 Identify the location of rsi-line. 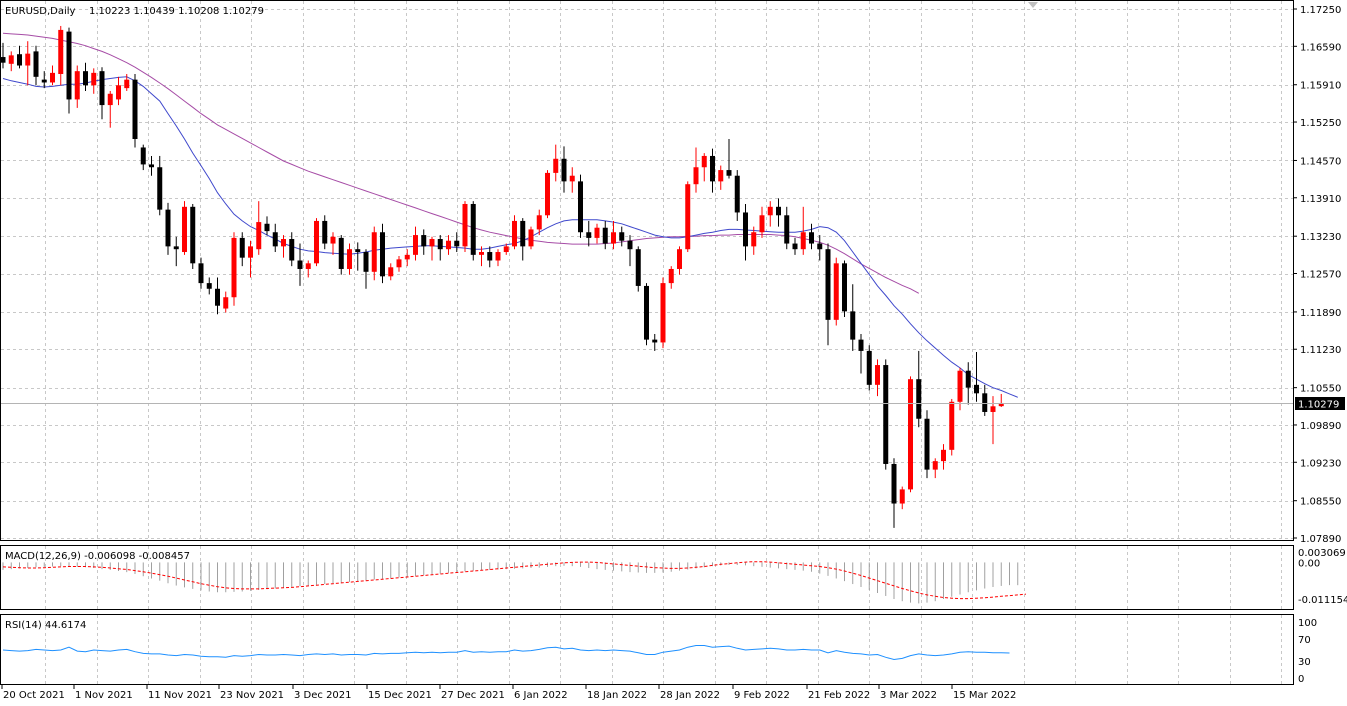
(506, 653).